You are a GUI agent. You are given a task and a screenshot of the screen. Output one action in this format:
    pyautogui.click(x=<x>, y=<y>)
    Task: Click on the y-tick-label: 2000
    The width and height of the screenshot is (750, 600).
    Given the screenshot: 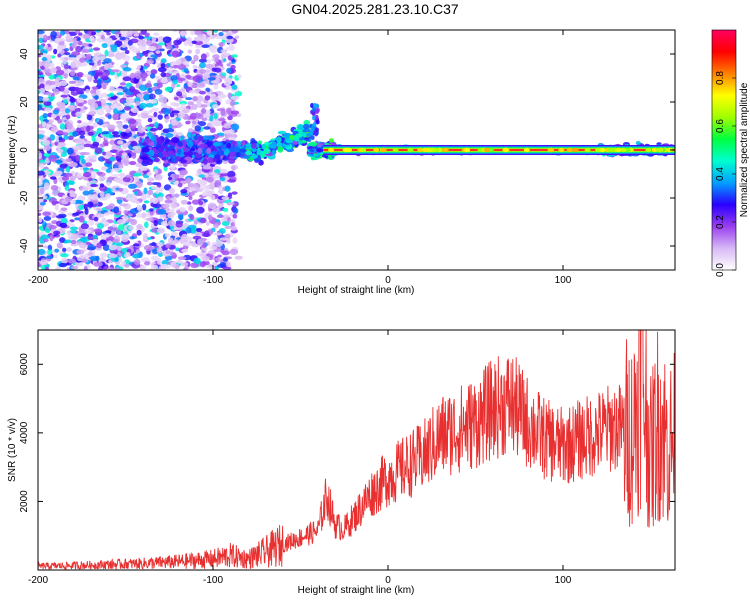 What is the action you would take?
    pyautogui.click(x=24, y=501)
    